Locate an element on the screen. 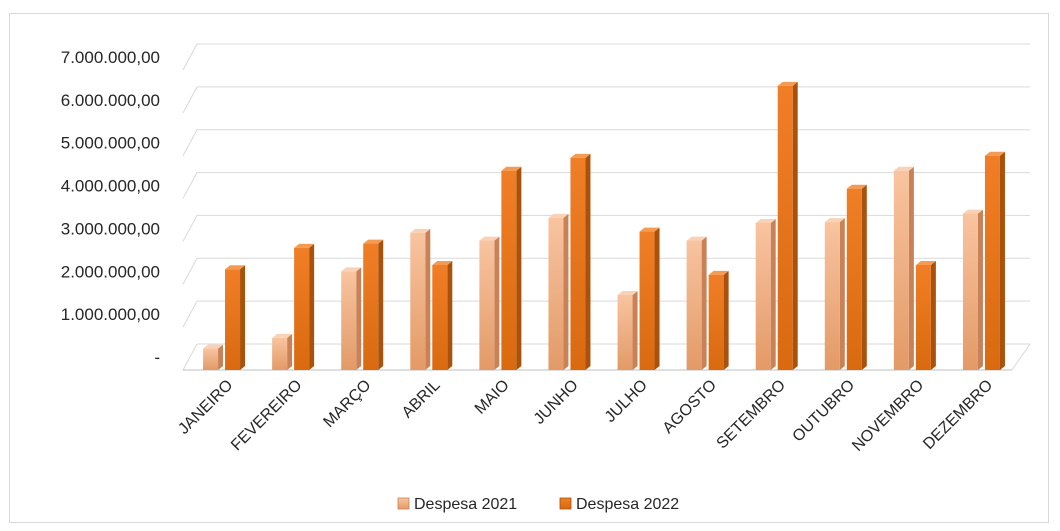 This screenshot has height=531, width=1060. bar-despesa-2022-agosto is located at coordinates (718, 320).